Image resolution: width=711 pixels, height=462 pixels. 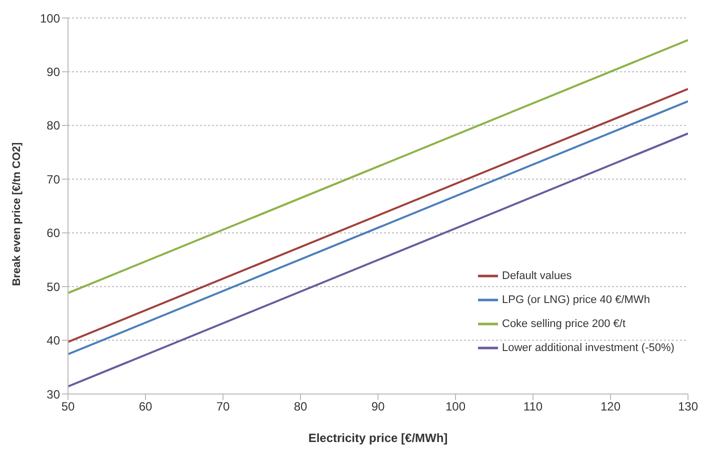 I want to click on y-tick-label: 50, so click(x=53, y=287).